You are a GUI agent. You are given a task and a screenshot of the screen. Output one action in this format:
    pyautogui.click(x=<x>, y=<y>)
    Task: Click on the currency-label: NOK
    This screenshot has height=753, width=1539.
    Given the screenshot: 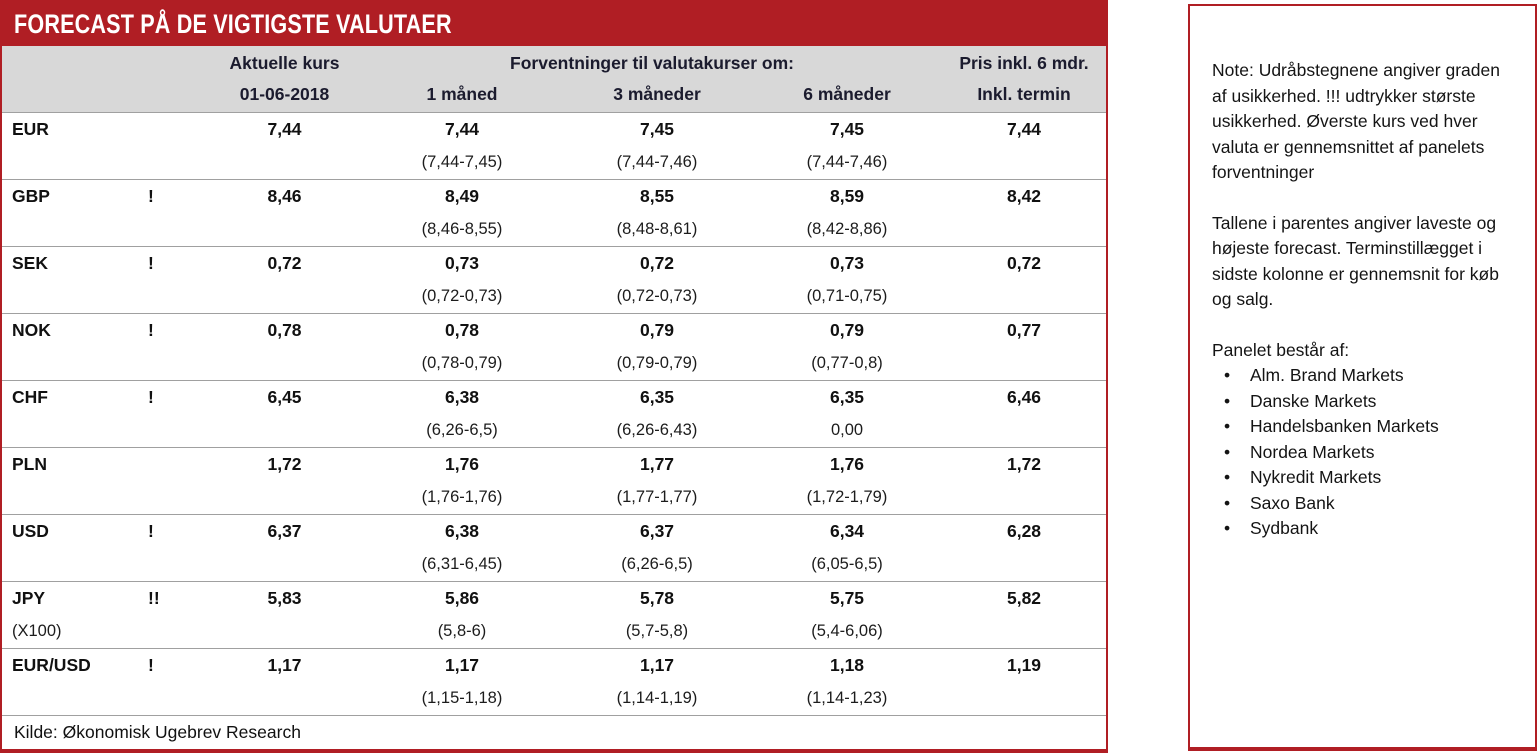 What is the action you would take?
    pyautogui.click(x=31, y=330)
    